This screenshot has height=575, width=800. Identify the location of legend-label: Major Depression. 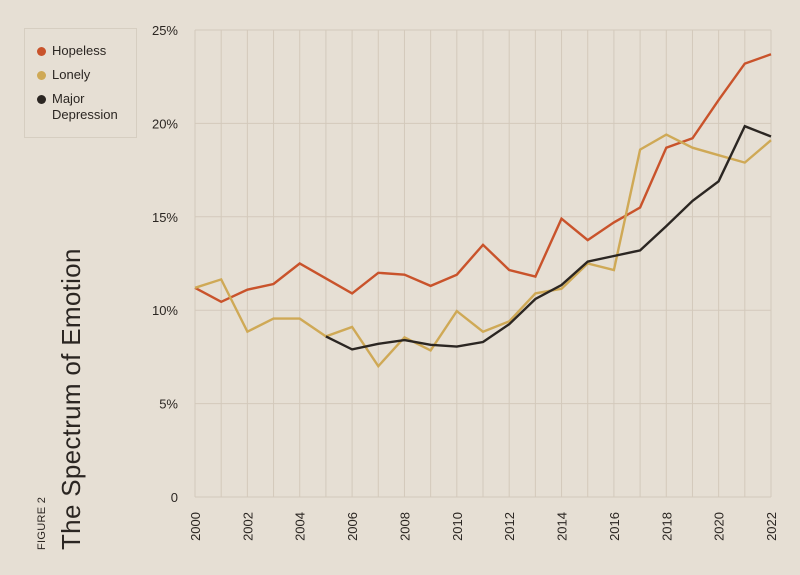
(85, 106).